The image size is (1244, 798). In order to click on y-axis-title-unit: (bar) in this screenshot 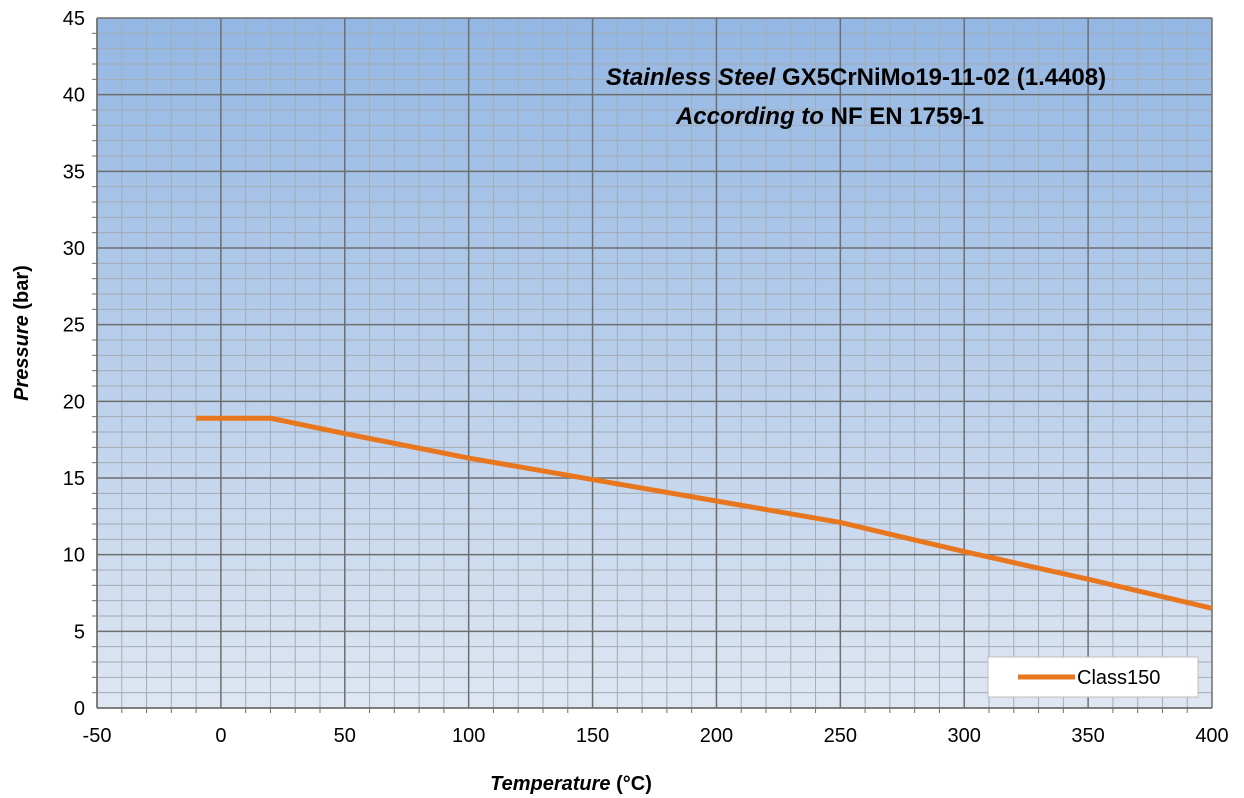, I will do `click(22, 287)`.